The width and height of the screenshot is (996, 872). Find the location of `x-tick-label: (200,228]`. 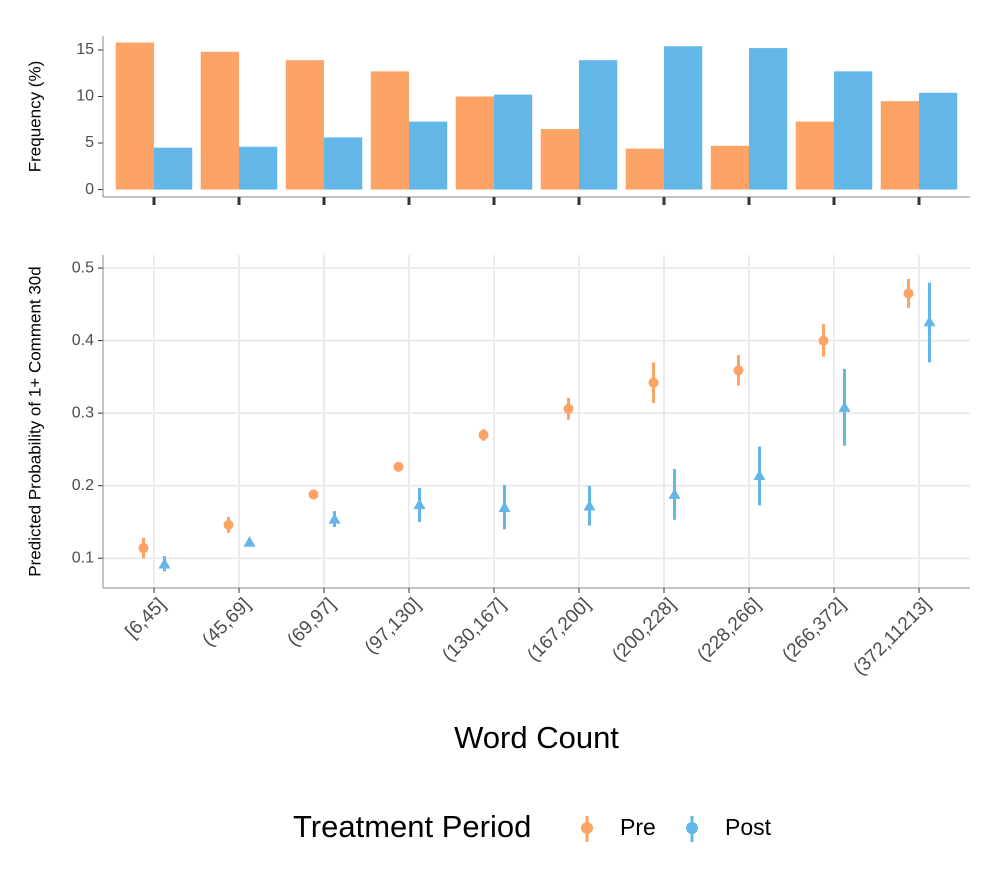

x-tick-label: (200,228] is located at coordinates (644, 630).